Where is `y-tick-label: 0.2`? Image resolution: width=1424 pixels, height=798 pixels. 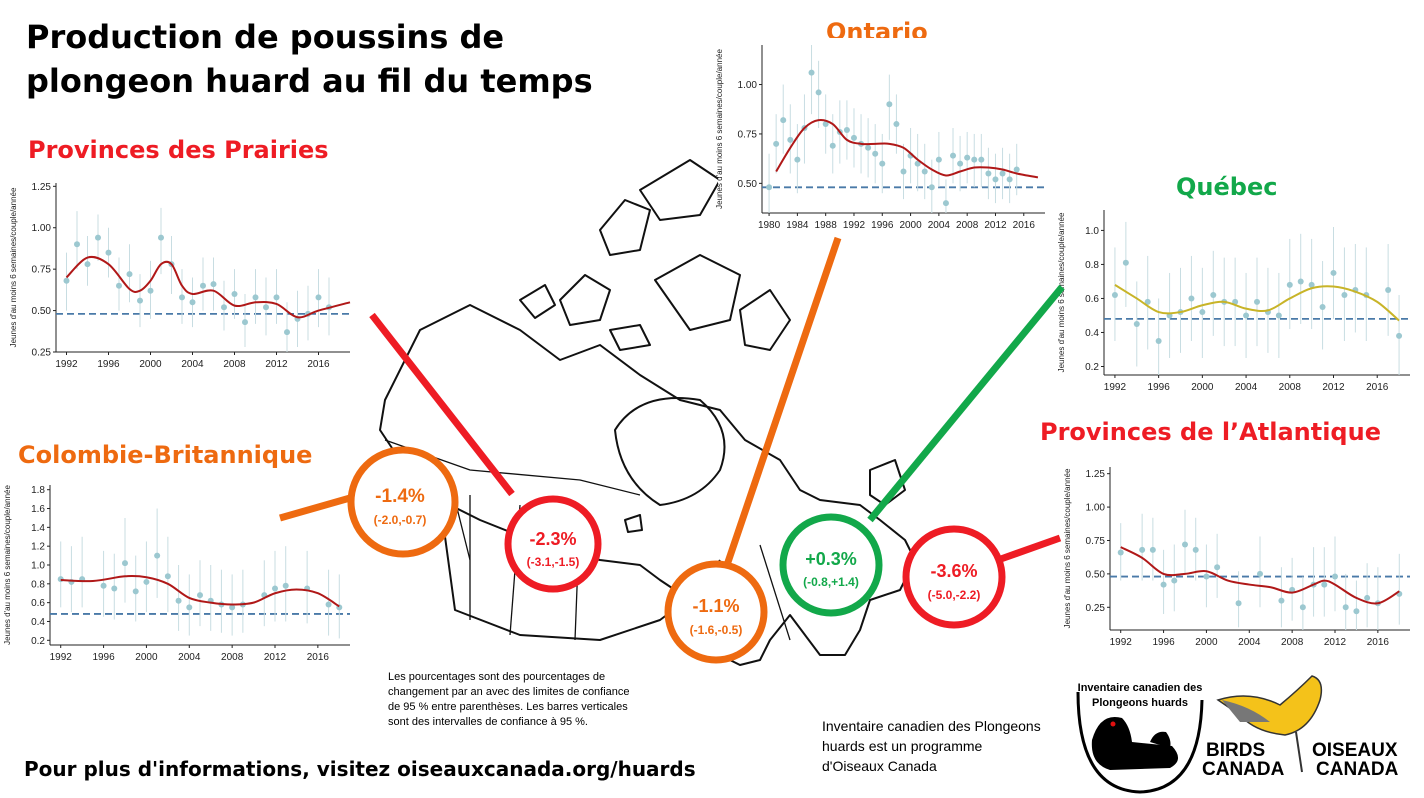
y-tick-label: 0.2 is located at coordinates (1092, 367).